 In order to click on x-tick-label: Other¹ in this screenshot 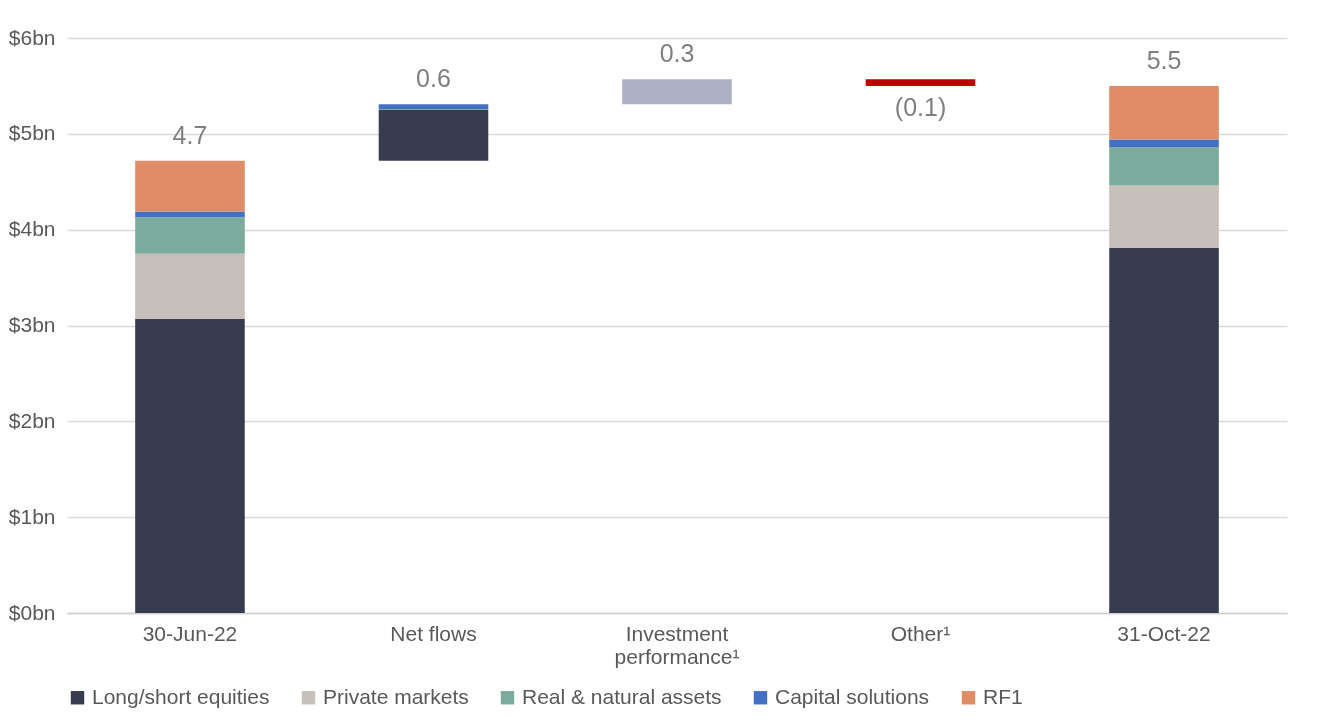, I will do `click(920, 633)`.